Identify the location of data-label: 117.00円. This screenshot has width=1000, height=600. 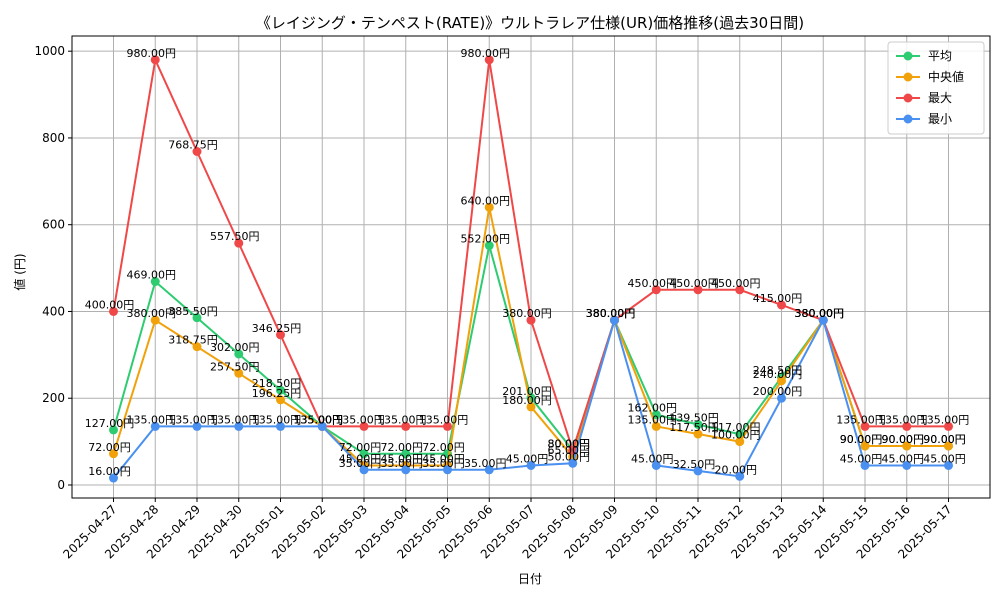
(736, 427).